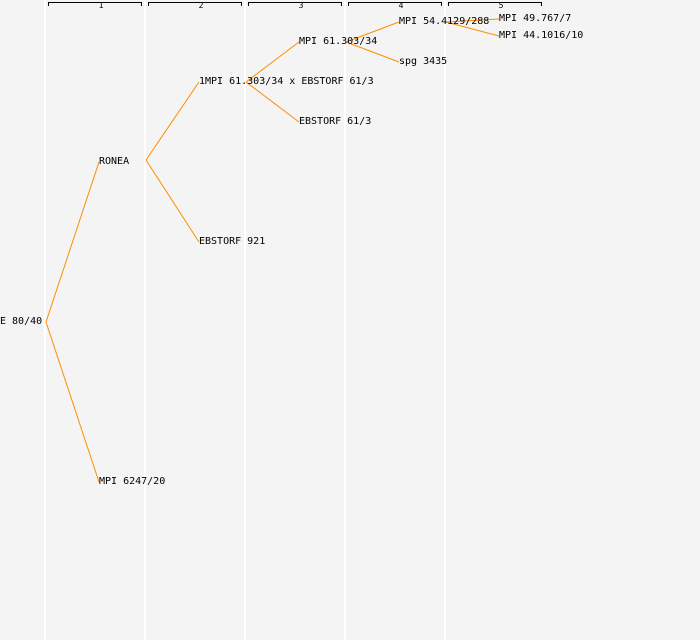  I want to click on generation-label-3: 3, so click(301, 5).